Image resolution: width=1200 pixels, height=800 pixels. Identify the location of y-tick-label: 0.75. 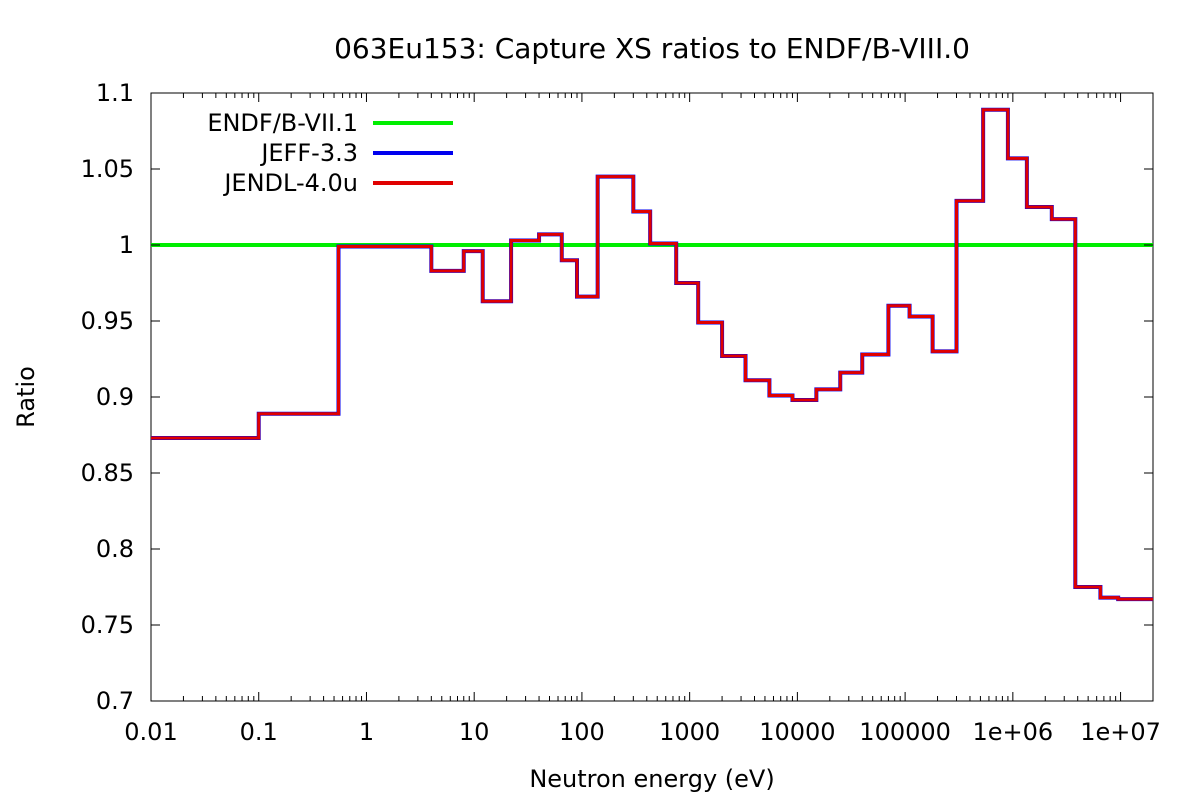
(107, 625).